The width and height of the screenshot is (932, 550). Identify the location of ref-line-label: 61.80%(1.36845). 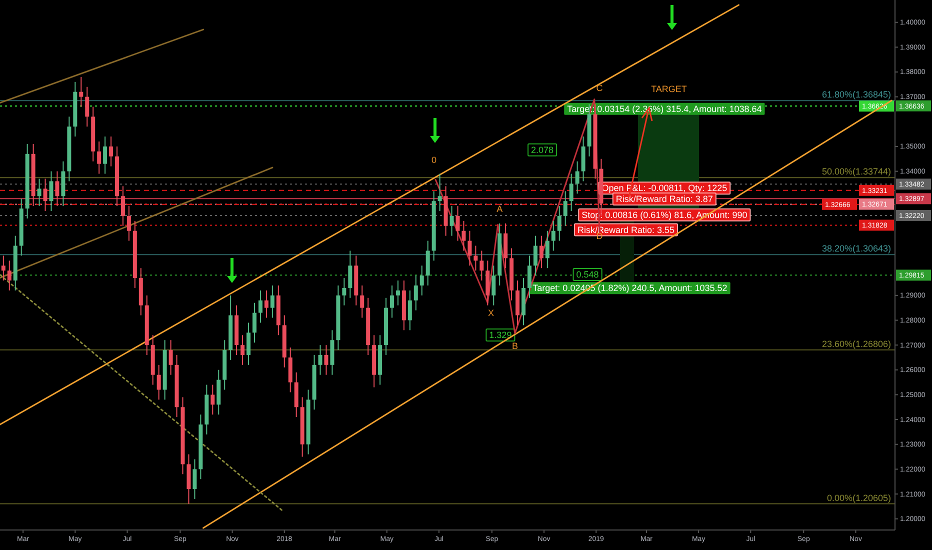
(856, 95).